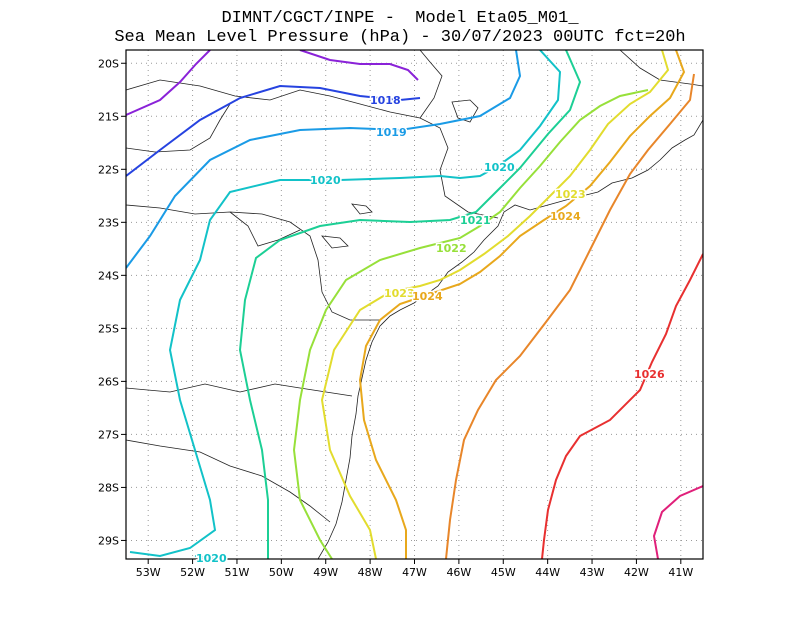  Describe the element at coordinates (108, 169) in the screenshot. I see `latitude-tick-label: 22S` at that location.